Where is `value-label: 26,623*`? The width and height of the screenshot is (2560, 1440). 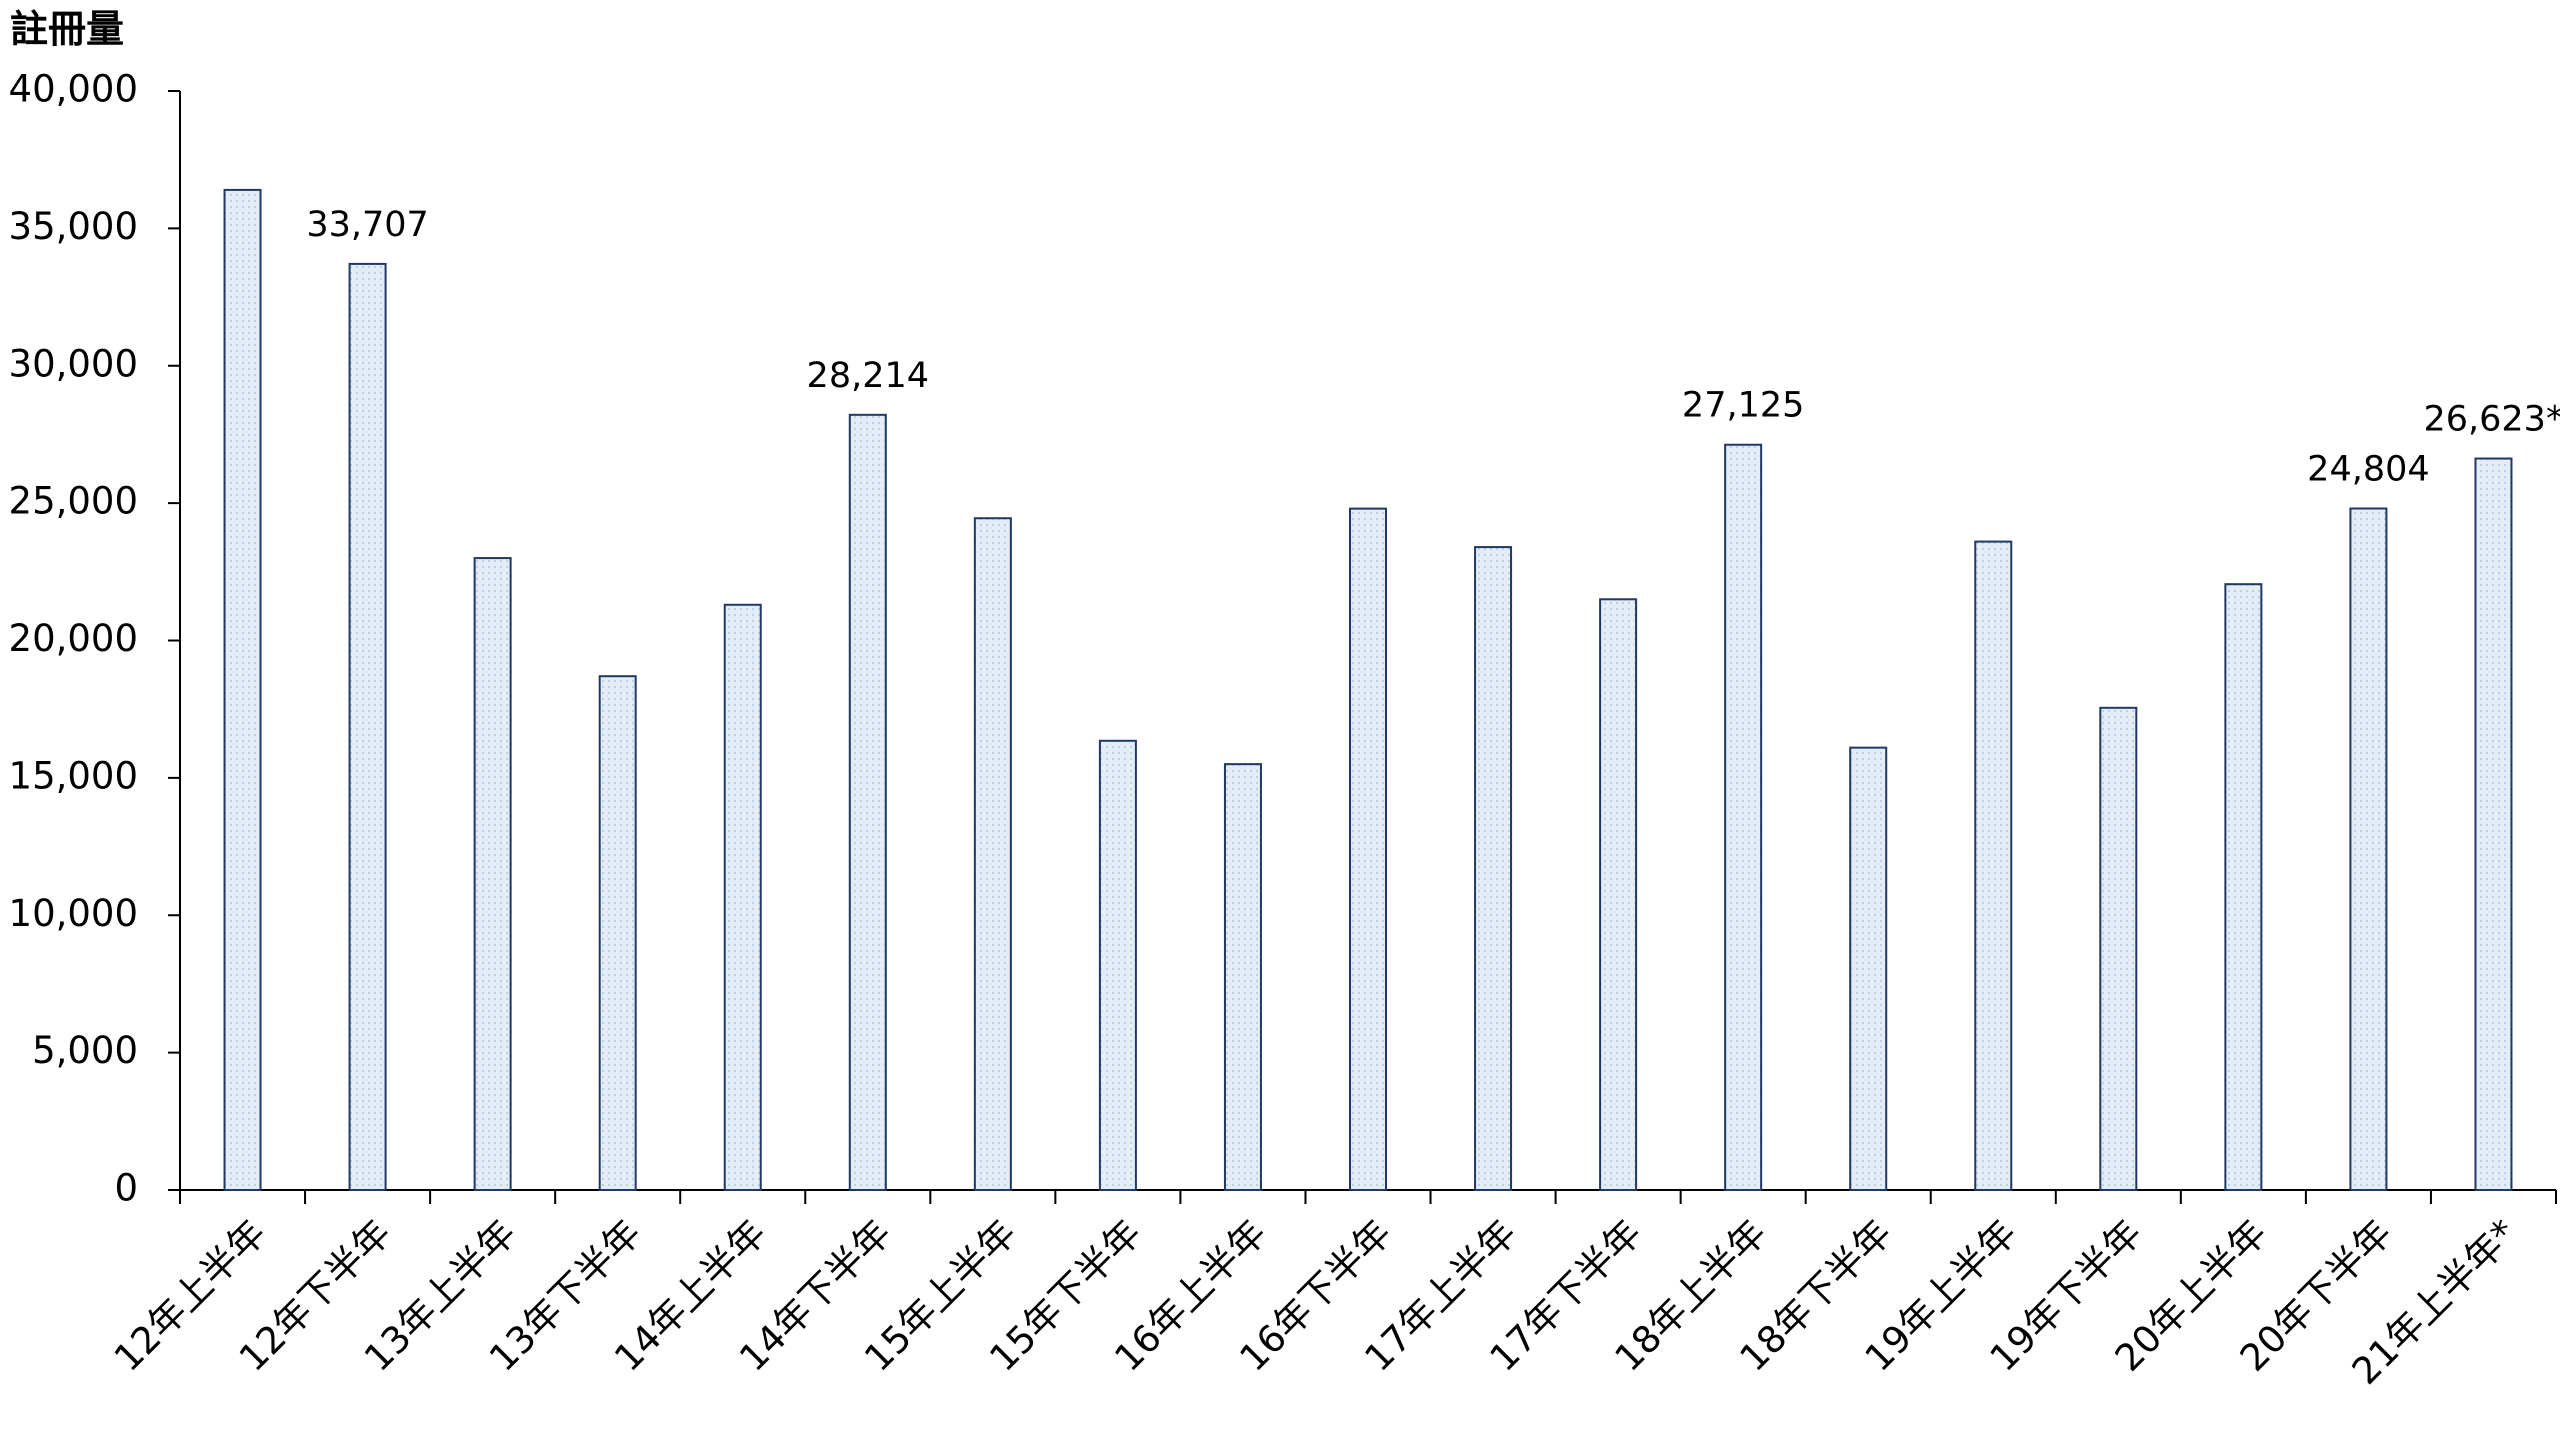
value-label: 26,623* is located at coordinates (2491, 420).